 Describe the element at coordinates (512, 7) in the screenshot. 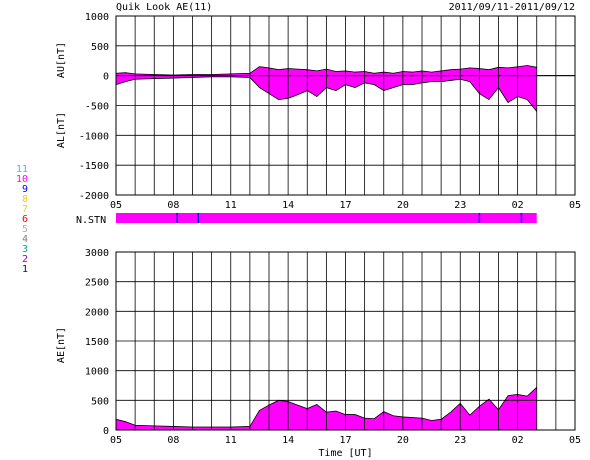

I see `date-range: 2011/09/11-2011/09/12` at that location.